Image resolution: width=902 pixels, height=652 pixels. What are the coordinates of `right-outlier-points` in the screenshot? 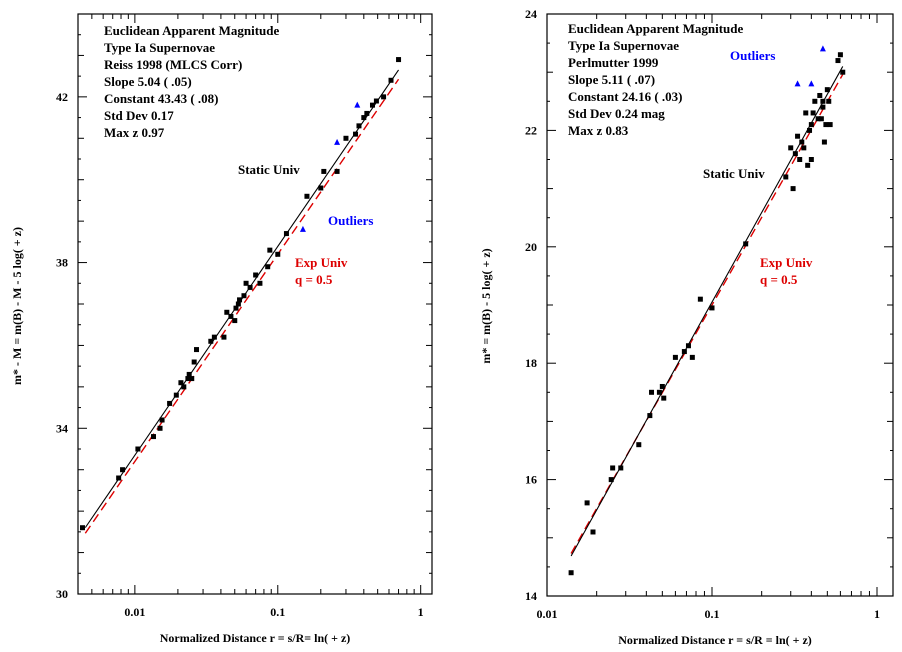 It's located at (810, 66).